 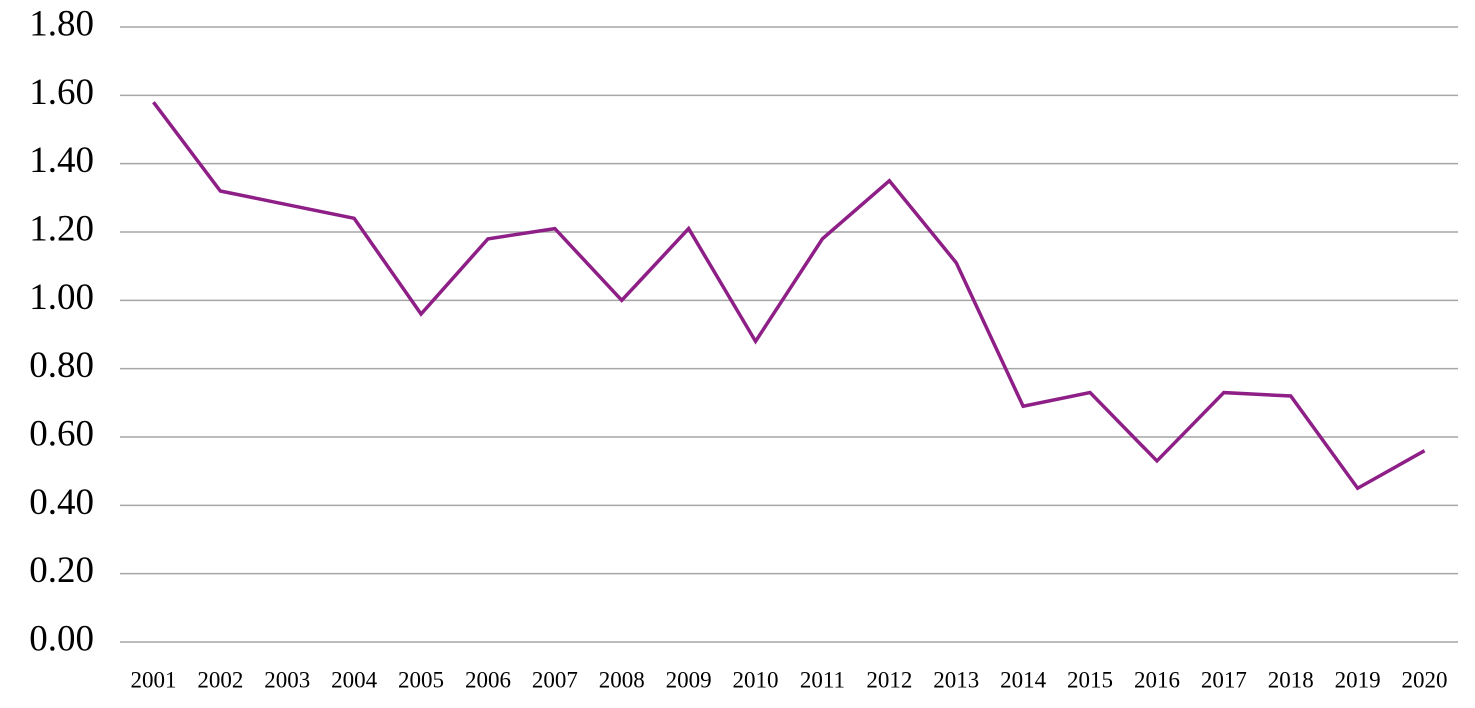 What do you see at coordinates (1023, 679) in the screenshot?
I see `x-tick-label: 2014` at bounding box center [1023, 679].